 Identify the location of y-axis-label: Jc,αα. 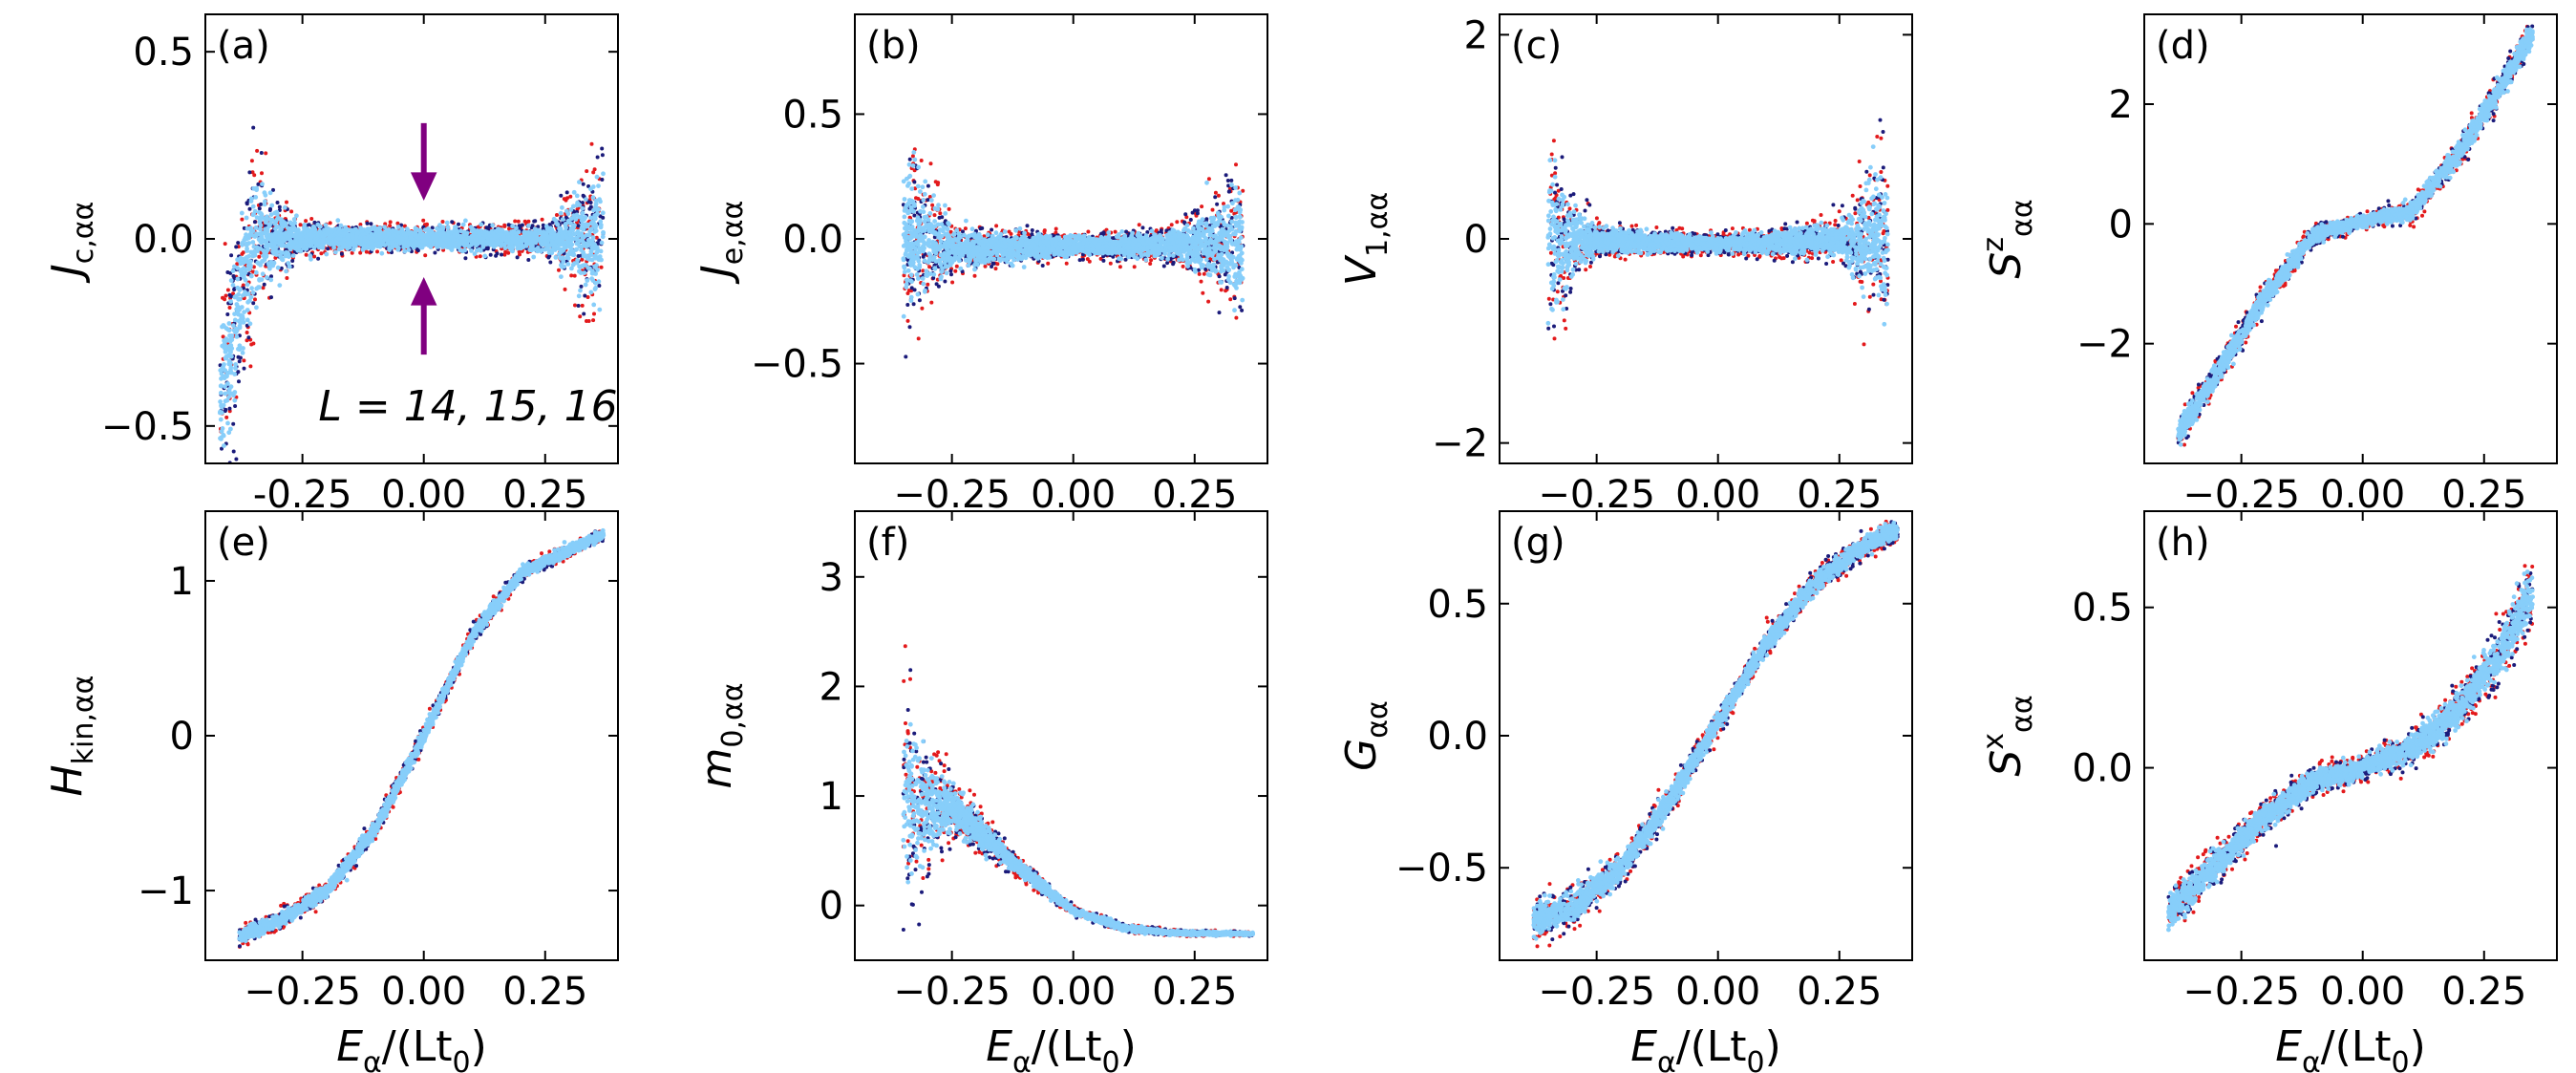
(71, 243).